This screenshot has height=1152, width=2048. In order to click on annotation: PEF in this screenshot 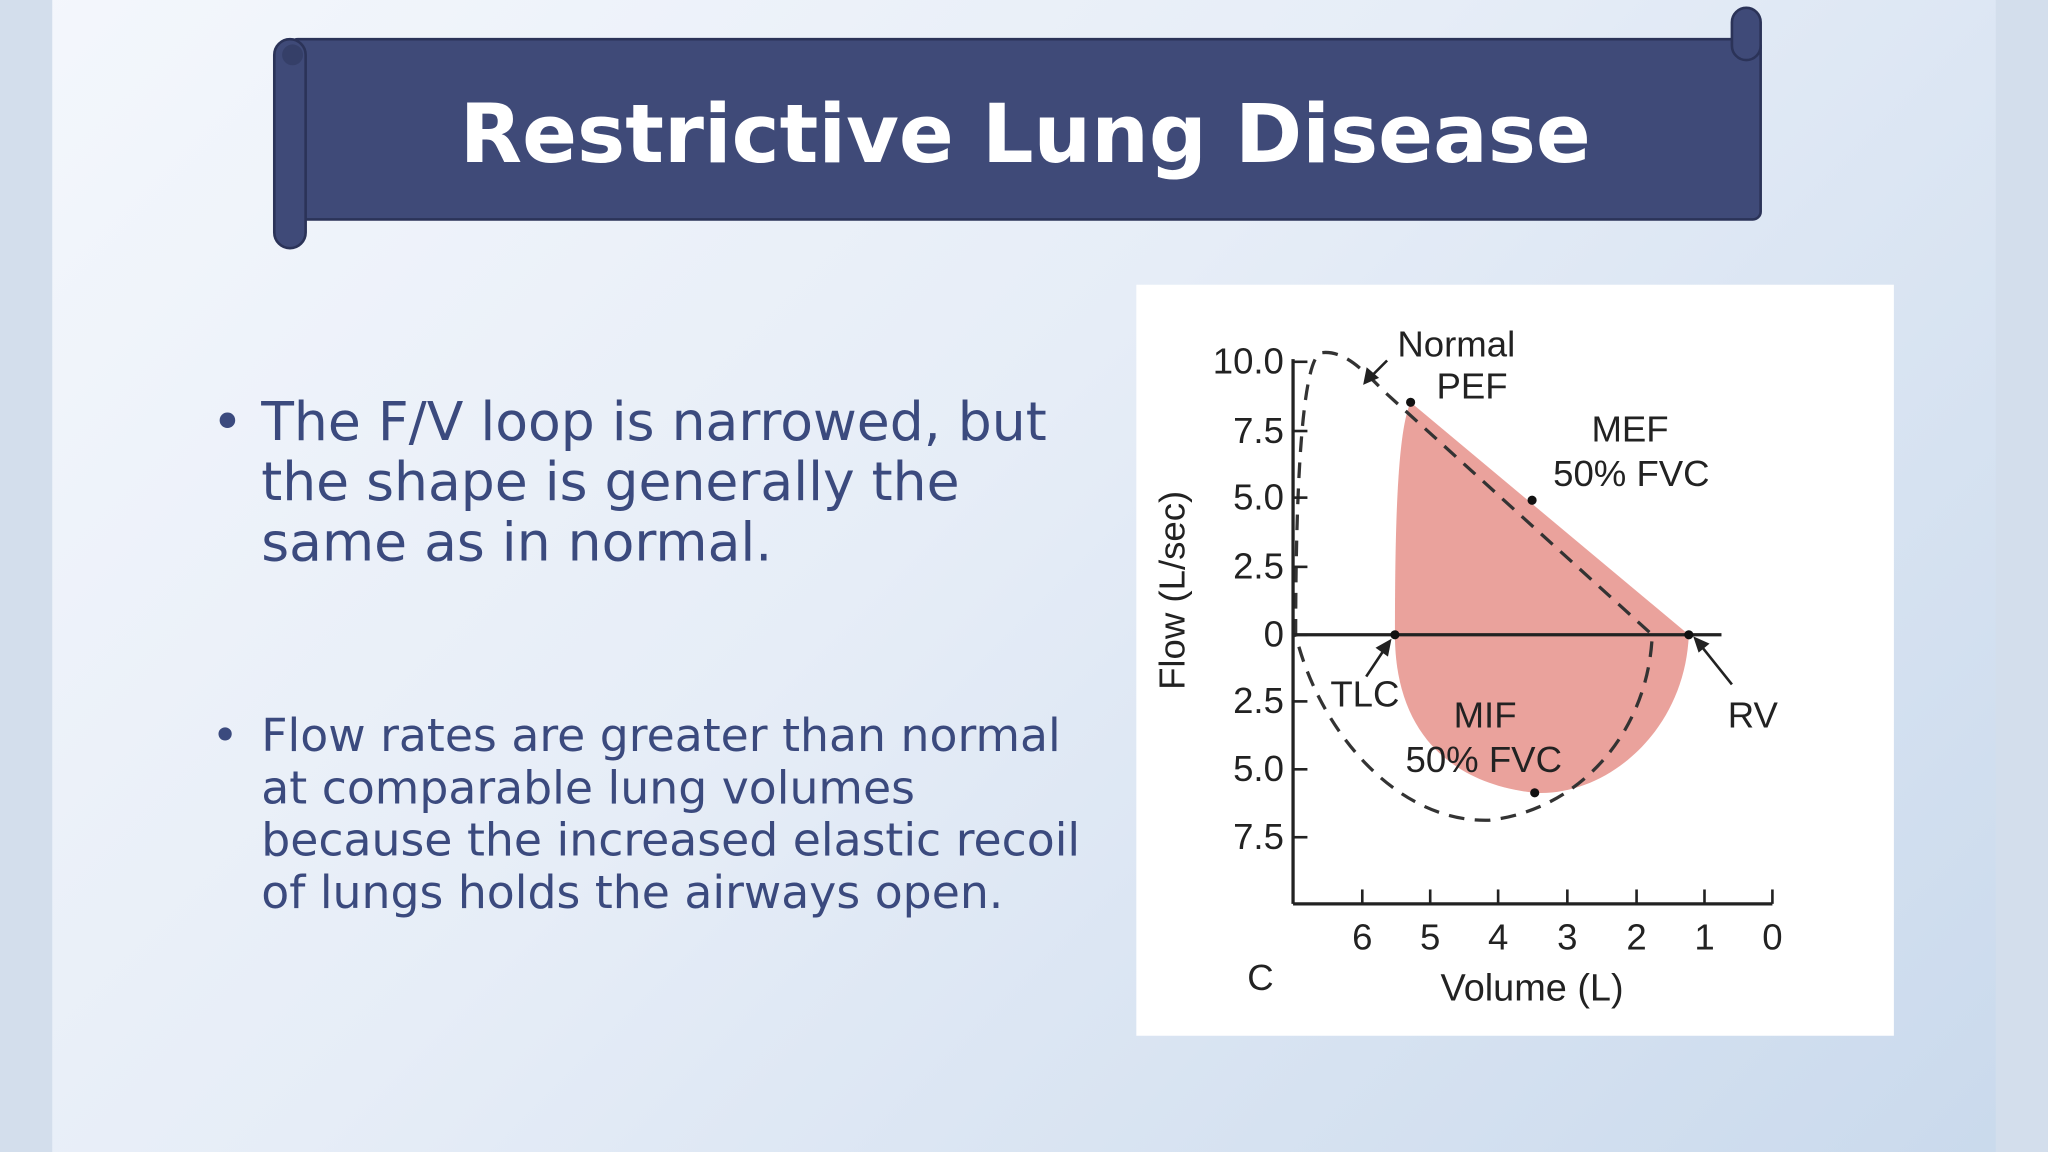, I will do `click(1471, 385)`.